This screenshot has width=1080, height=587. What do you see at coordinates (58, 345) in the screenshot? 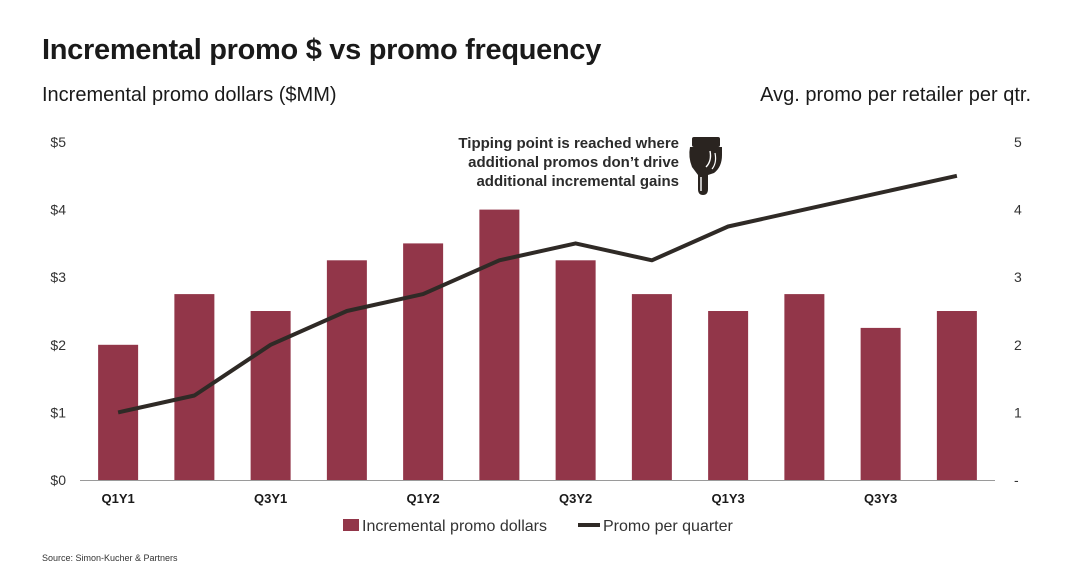
I see `left-tick-label: $2` at bounding box center [58, 345].